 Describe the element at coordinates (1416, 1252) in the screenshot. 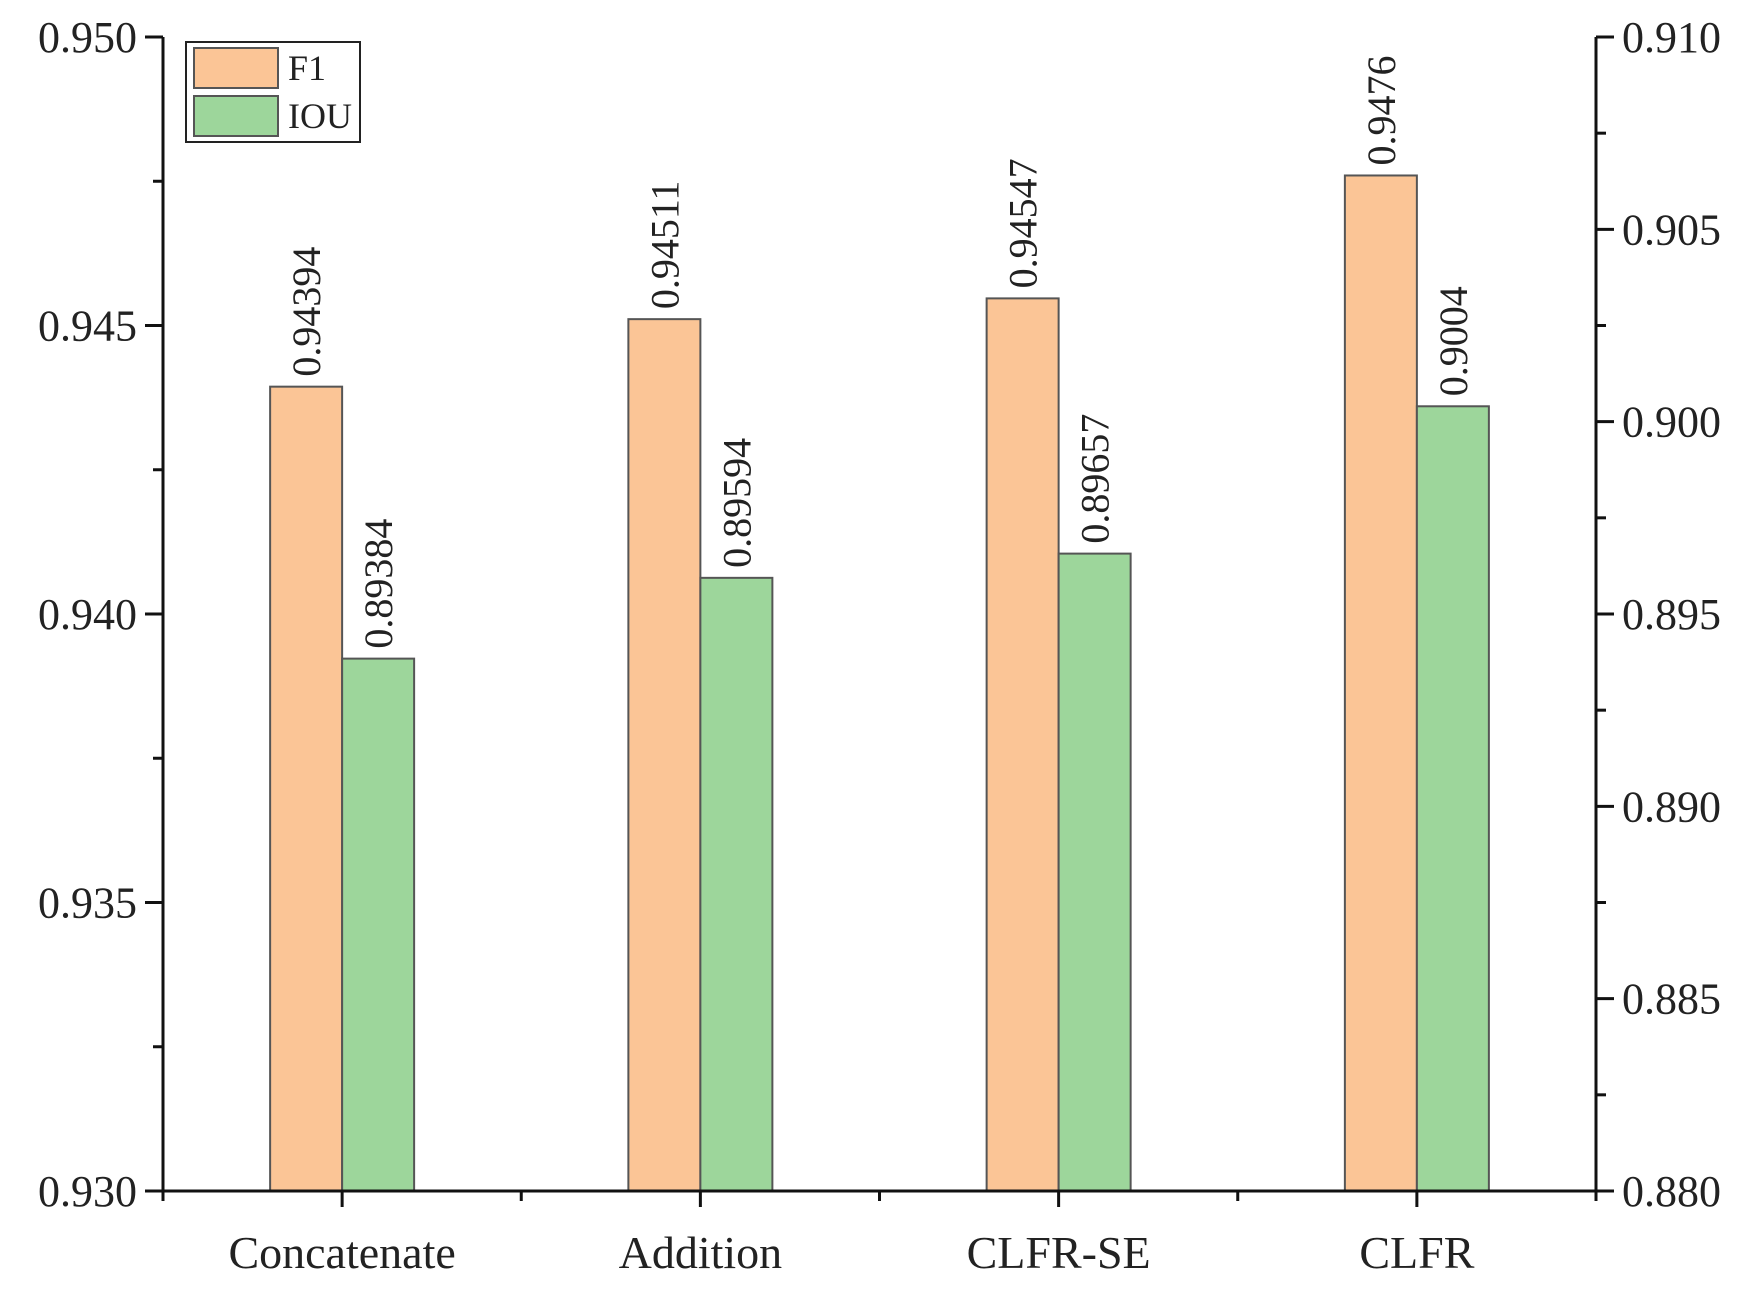

I see `x-category-label-3: CLFR` at that location.